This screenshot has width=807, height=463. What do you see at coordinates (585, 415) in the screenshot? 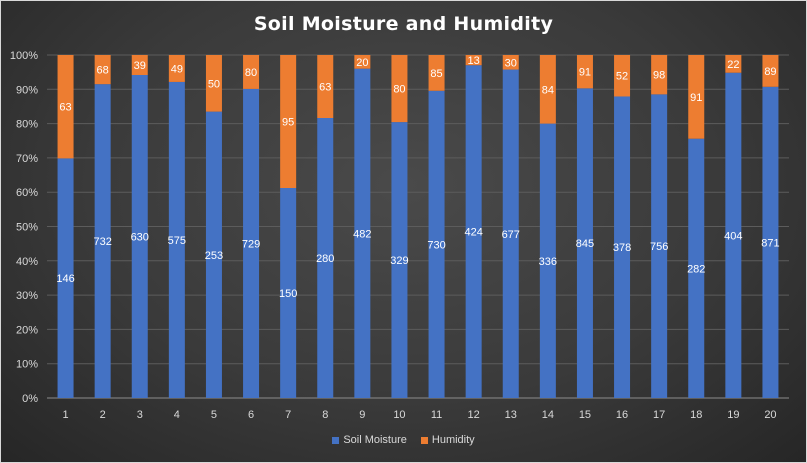
I see `x-tick-label: 15` at bounding box center [585, 415].